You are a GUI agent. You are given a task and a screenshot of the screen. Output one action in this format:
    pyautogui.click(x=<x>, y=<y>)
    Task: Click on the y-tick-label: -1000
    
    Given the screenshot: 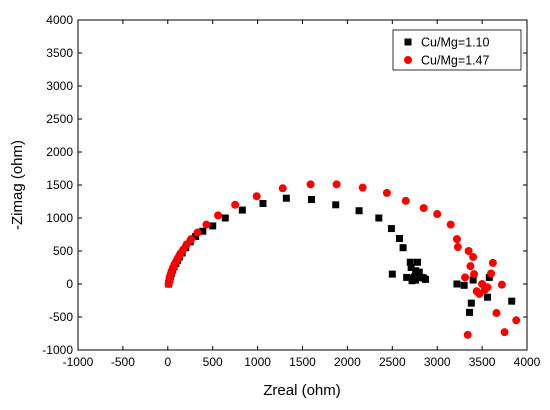 What is the action you would take?
    pyautogui.click(x=57, y=350)
    